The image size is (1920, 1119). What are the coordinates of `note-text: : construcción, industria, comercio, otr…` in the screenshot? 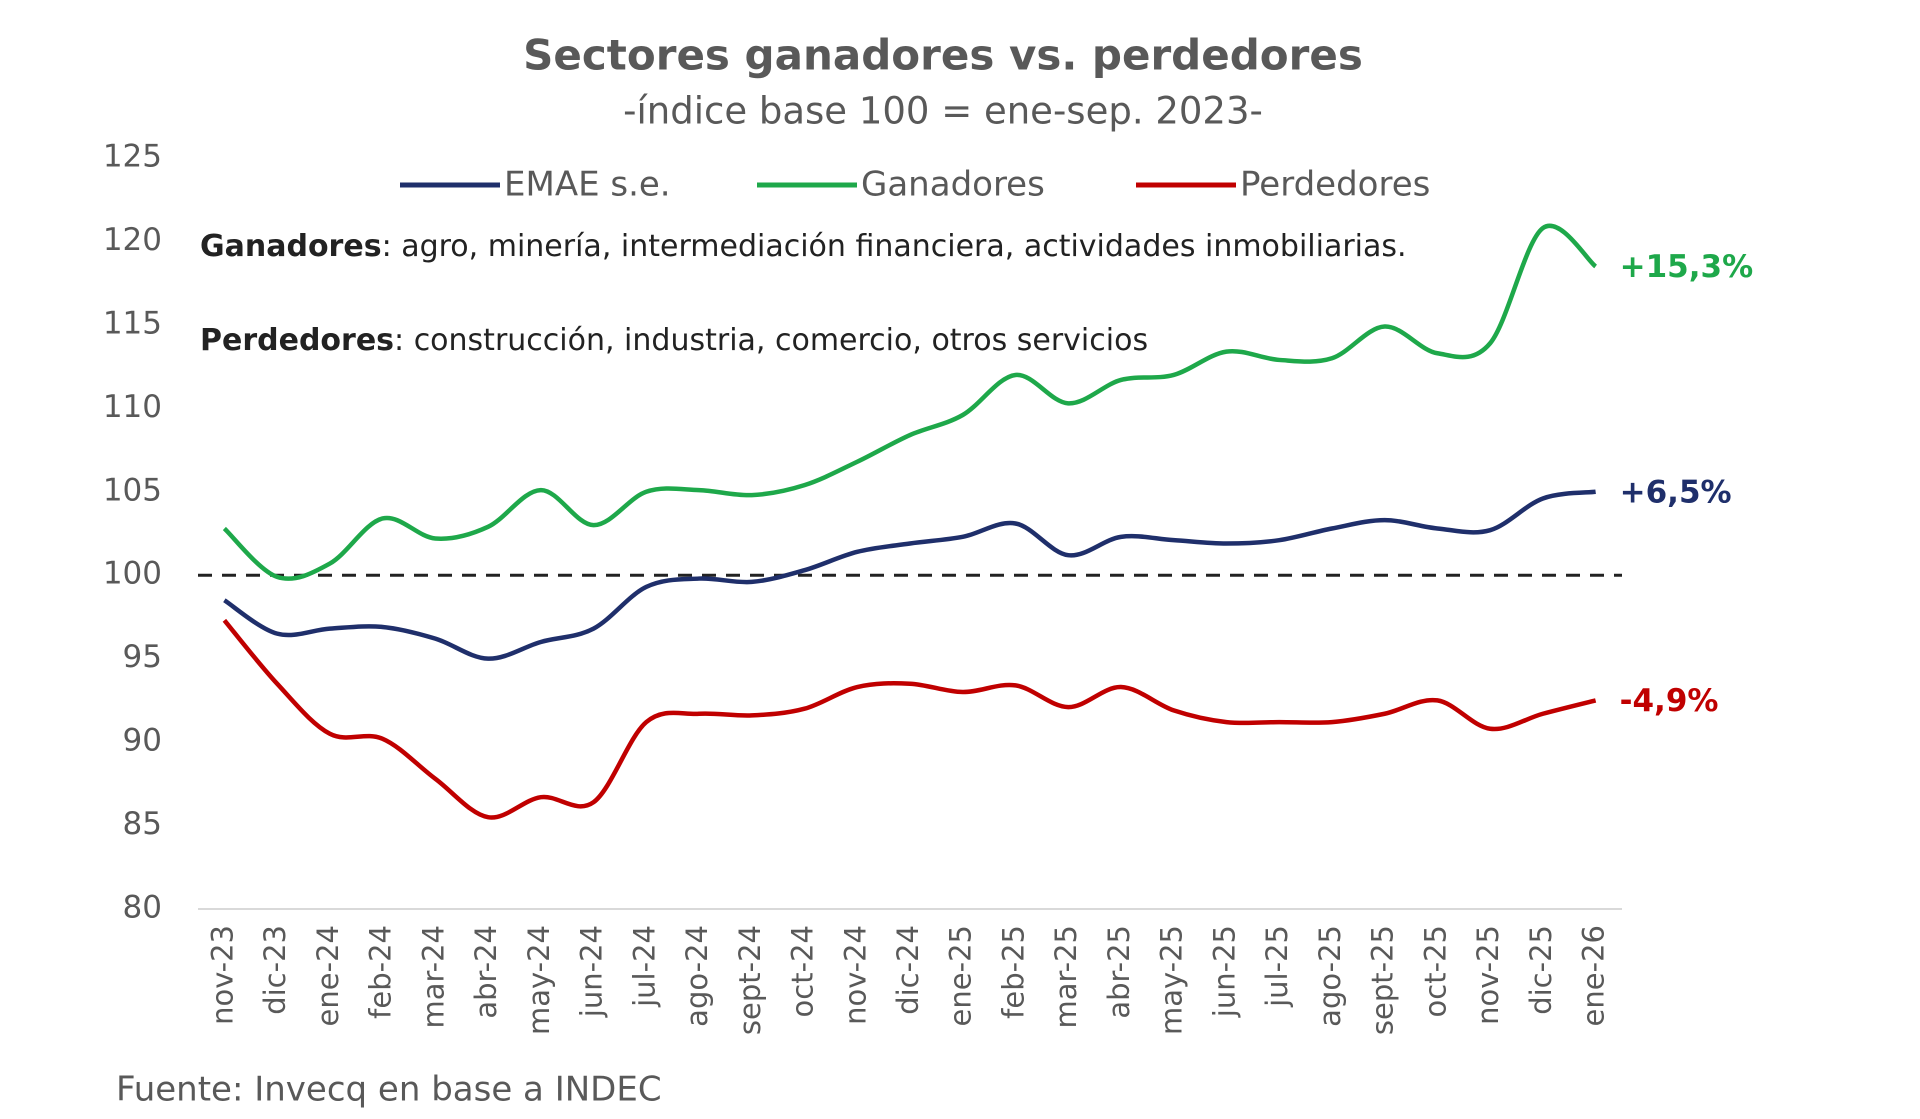 It's located at (771, 340).